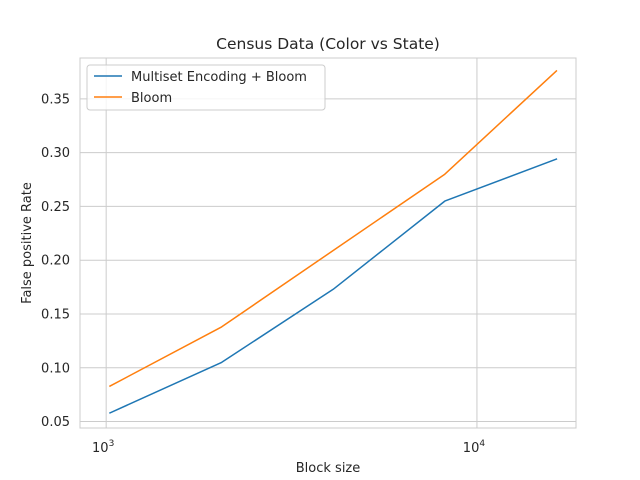  Describe the element at coordinates (219, 77) in the screenshot. I see `legend-label-multiset: Multiset Encoding + Bloom` at that location.